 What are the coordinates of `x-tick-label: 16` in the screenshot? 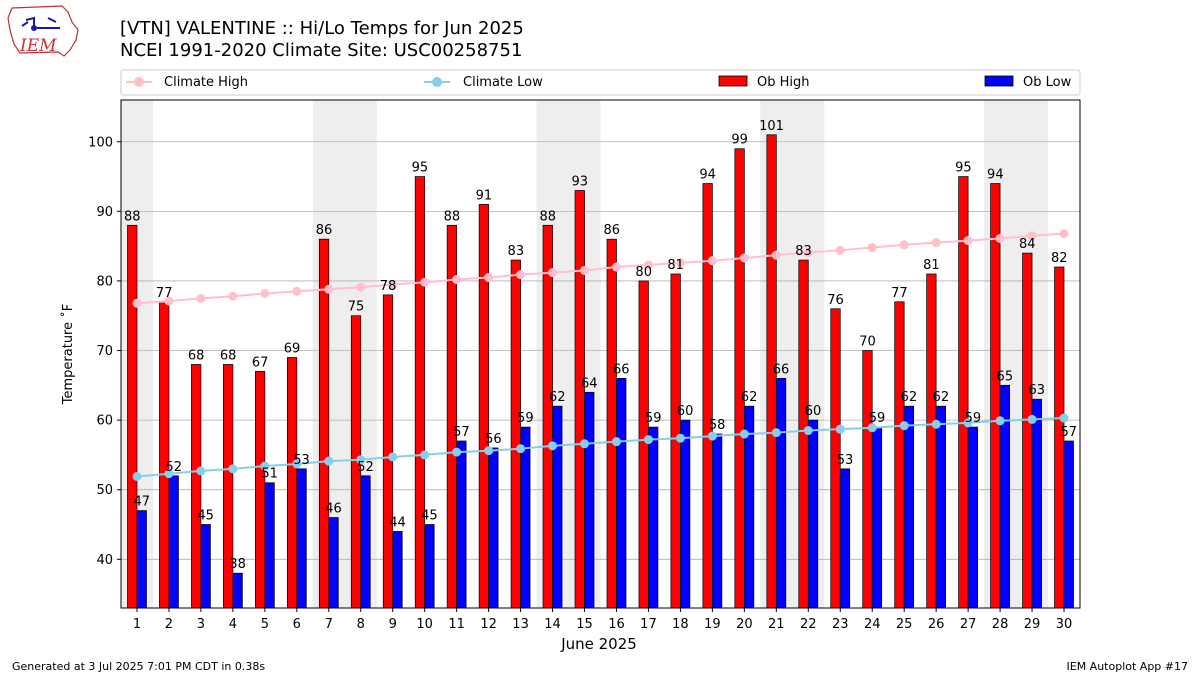 It's located at (616, 624).